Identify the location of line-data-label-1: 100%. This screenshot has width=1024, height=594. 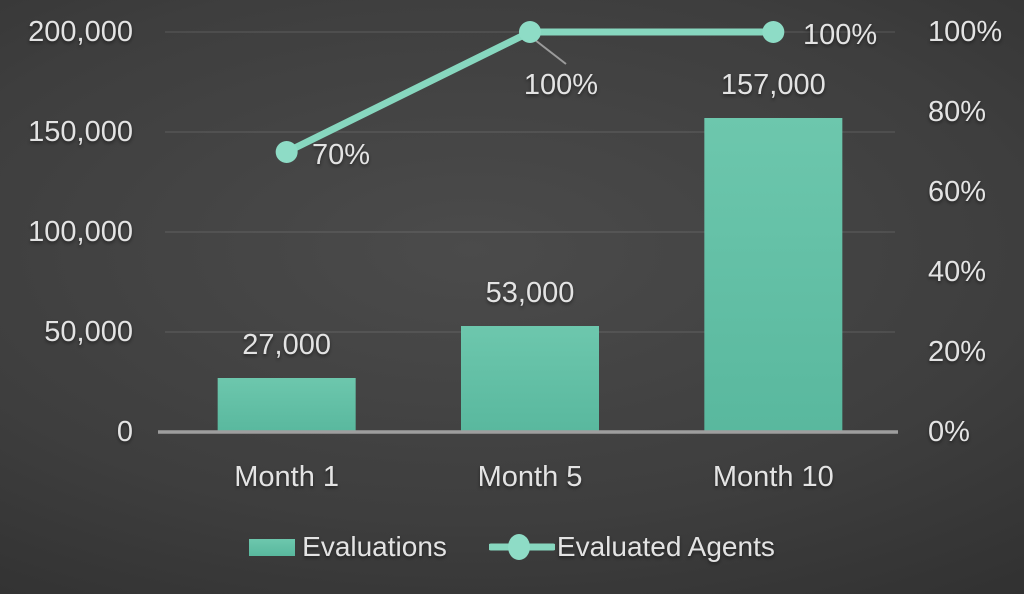
(561, 85).